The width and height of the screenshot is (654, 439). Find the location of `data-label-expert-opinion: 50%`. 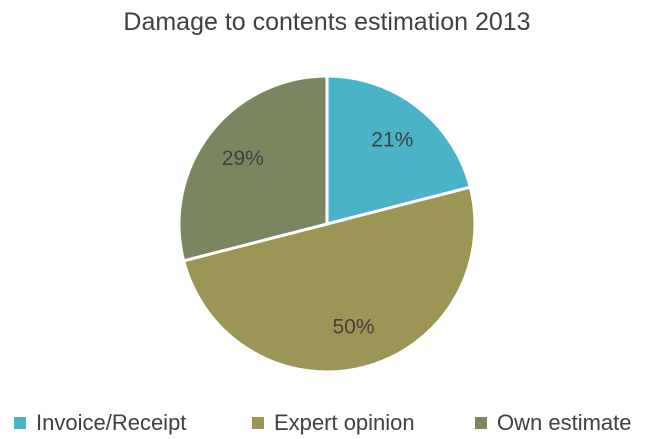

data-label-expert-opinion: 50% is located at coordinates (353, 327).